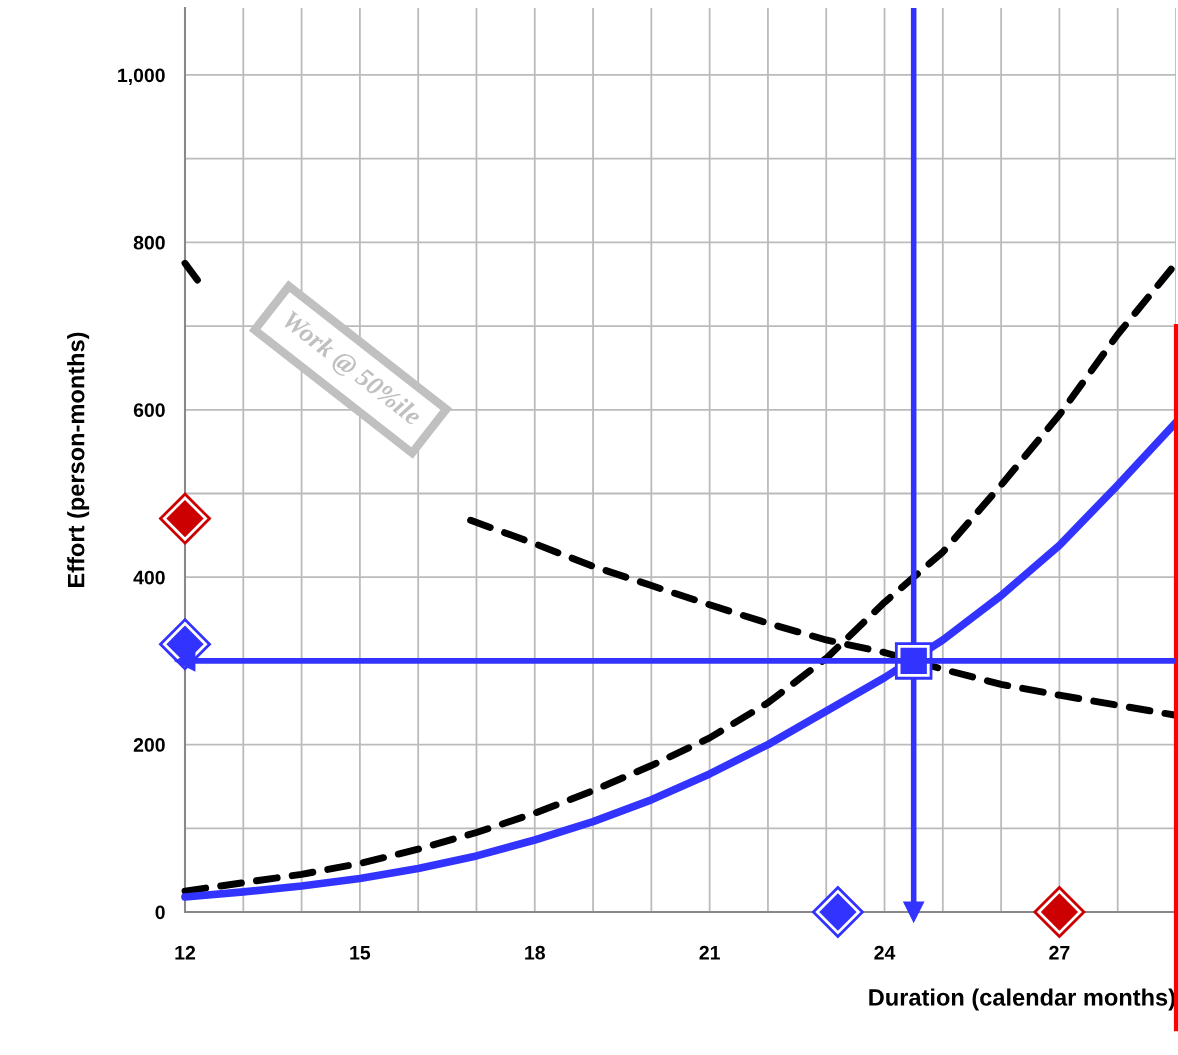 Image resolution: width=1178 pixels, height=1055 pixels. I want to click on y-tick-label: 400, so click(149, 577).